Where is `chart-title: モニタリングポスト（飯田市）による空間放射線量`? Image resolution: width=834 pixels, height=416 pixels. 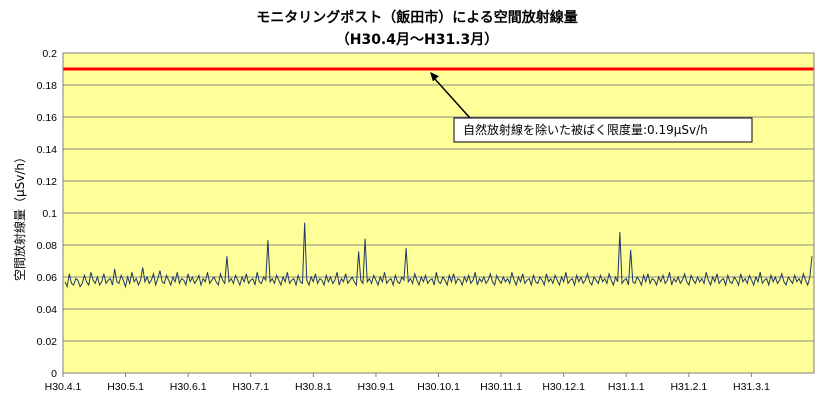 chart-title: モニタリングポスト（飯田市）による空間放射線量 is located at coordinates (417, 17).